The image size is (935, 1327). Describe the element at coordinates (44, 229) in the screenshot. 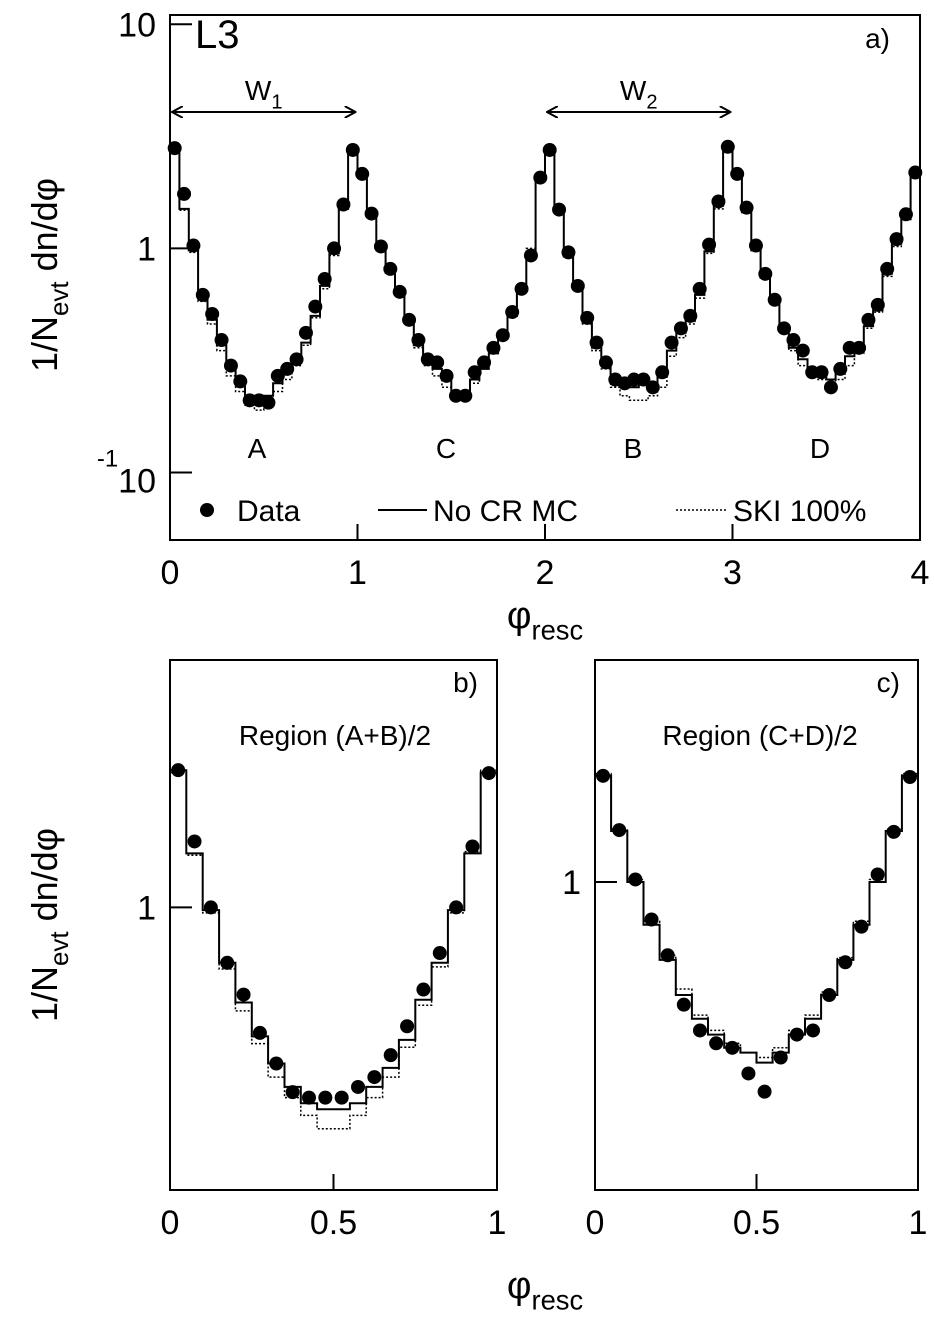

I see `label-rest: dn/dφ` at that location.